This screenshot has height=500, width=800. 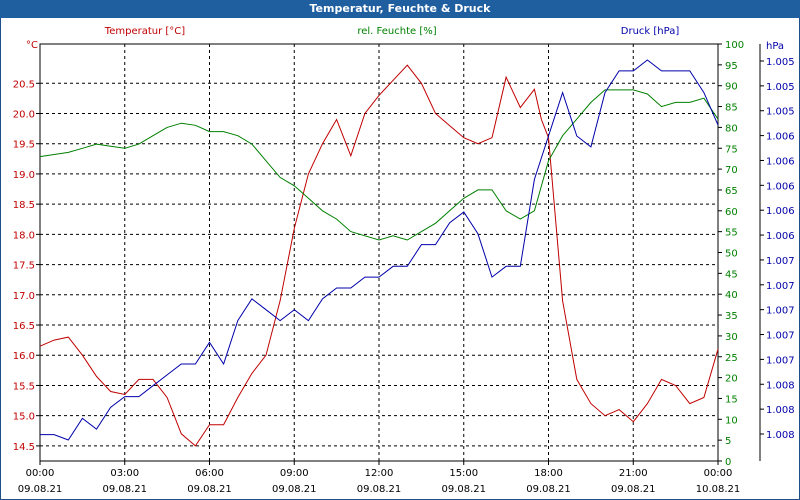 What do you see at coordinates (24, 356) in the screenshot?
I see `temperature-tick-label: 16.0` at bounding box center [24, 356].